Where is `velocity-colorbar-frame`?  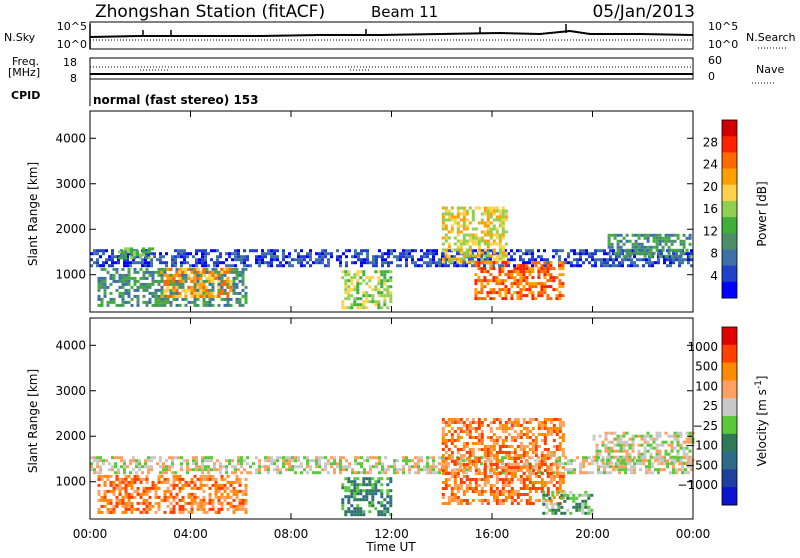
velocity-colorbar-frame is located at coordinates (729, 416).